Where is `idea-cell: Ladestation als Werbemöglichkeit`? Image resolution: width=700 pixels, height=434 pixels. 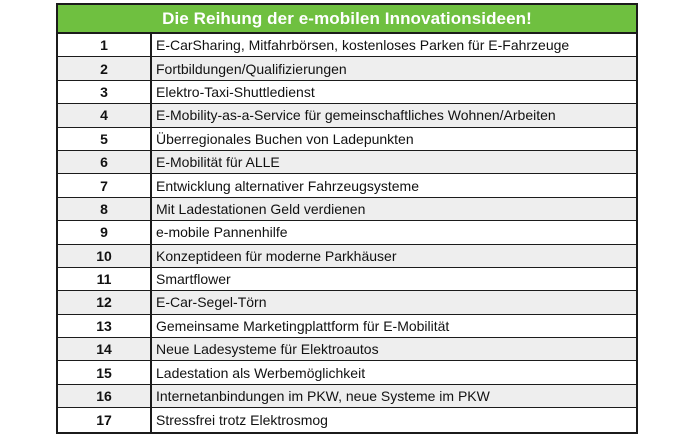 idea-cell: Ladestation als Werbemöglichkeit is located at coordinates (261, 372).